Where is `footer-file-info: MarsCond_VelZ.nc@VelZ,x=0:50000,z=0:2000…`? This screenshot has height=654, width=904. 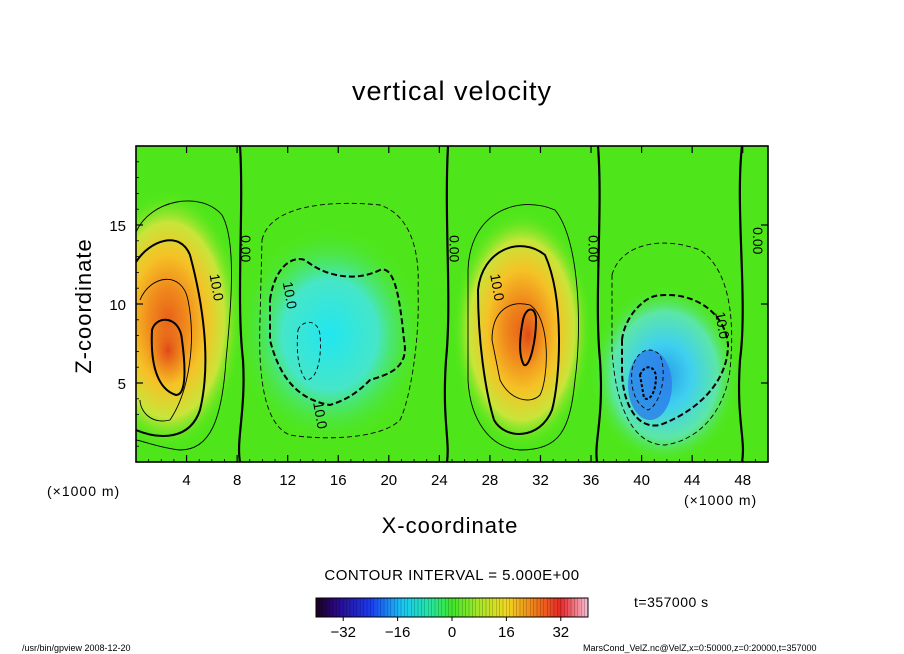
footer-file-info: MarsCond_VelZ.nc@VelZ,x=0:50000,z=0:2000… is located at coordinates (700, 648).